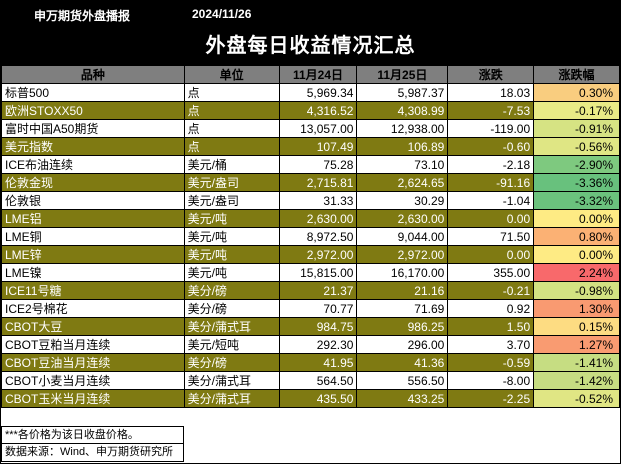 Image resolution: width=621 pixels, height=464 pixels. I want to click on cell-value-nov24: 2,972.00, so click(318, 254).